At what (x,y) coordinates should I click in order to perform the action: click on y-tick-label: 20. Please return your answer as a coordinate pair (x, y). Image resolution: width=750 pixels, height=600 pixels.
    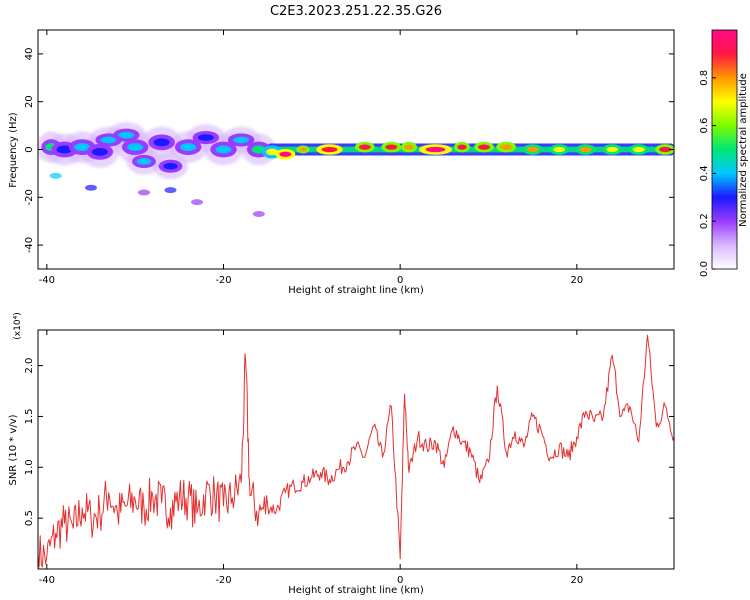
    Looking at the image, I should click on (29, 101).